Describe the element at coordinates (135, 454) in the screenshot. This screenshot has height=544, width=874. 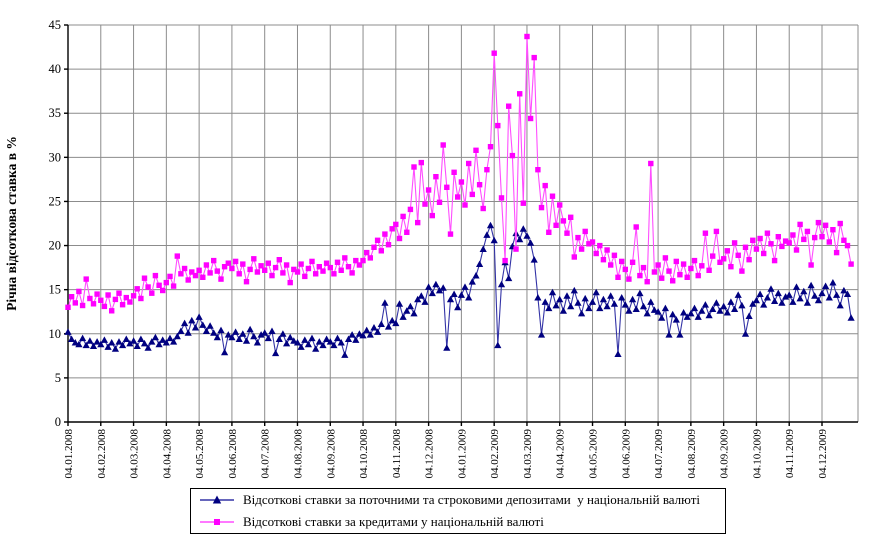
I see `svg-text: 04.03.2008` at that location.